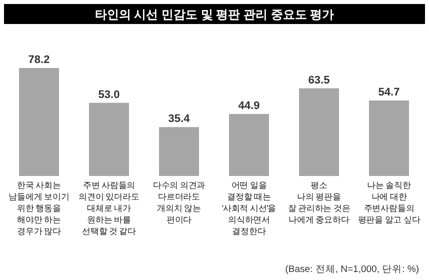 The image size is (429, 280). Describe the element at coordinates (39, 60) in the screenshot. I see `data-label: 78.2` at that location.